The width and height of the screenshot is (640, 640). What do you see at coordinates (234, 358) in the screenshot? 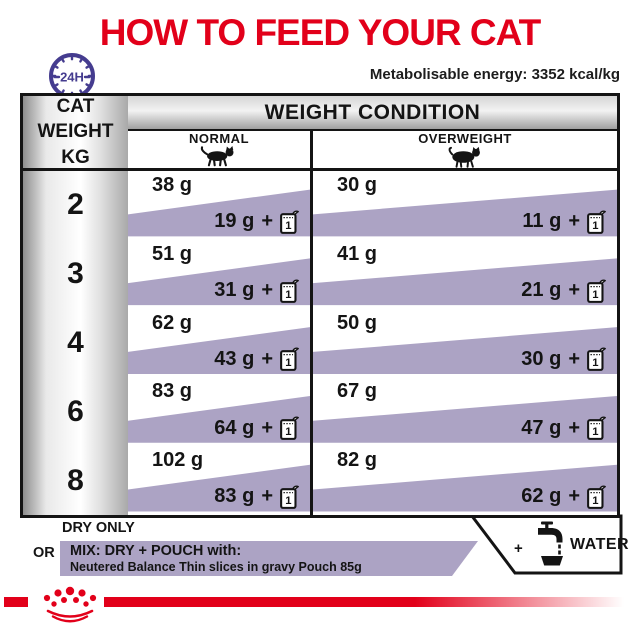
I see `mix-grams: 43 g` at bounding box center [234, 358].